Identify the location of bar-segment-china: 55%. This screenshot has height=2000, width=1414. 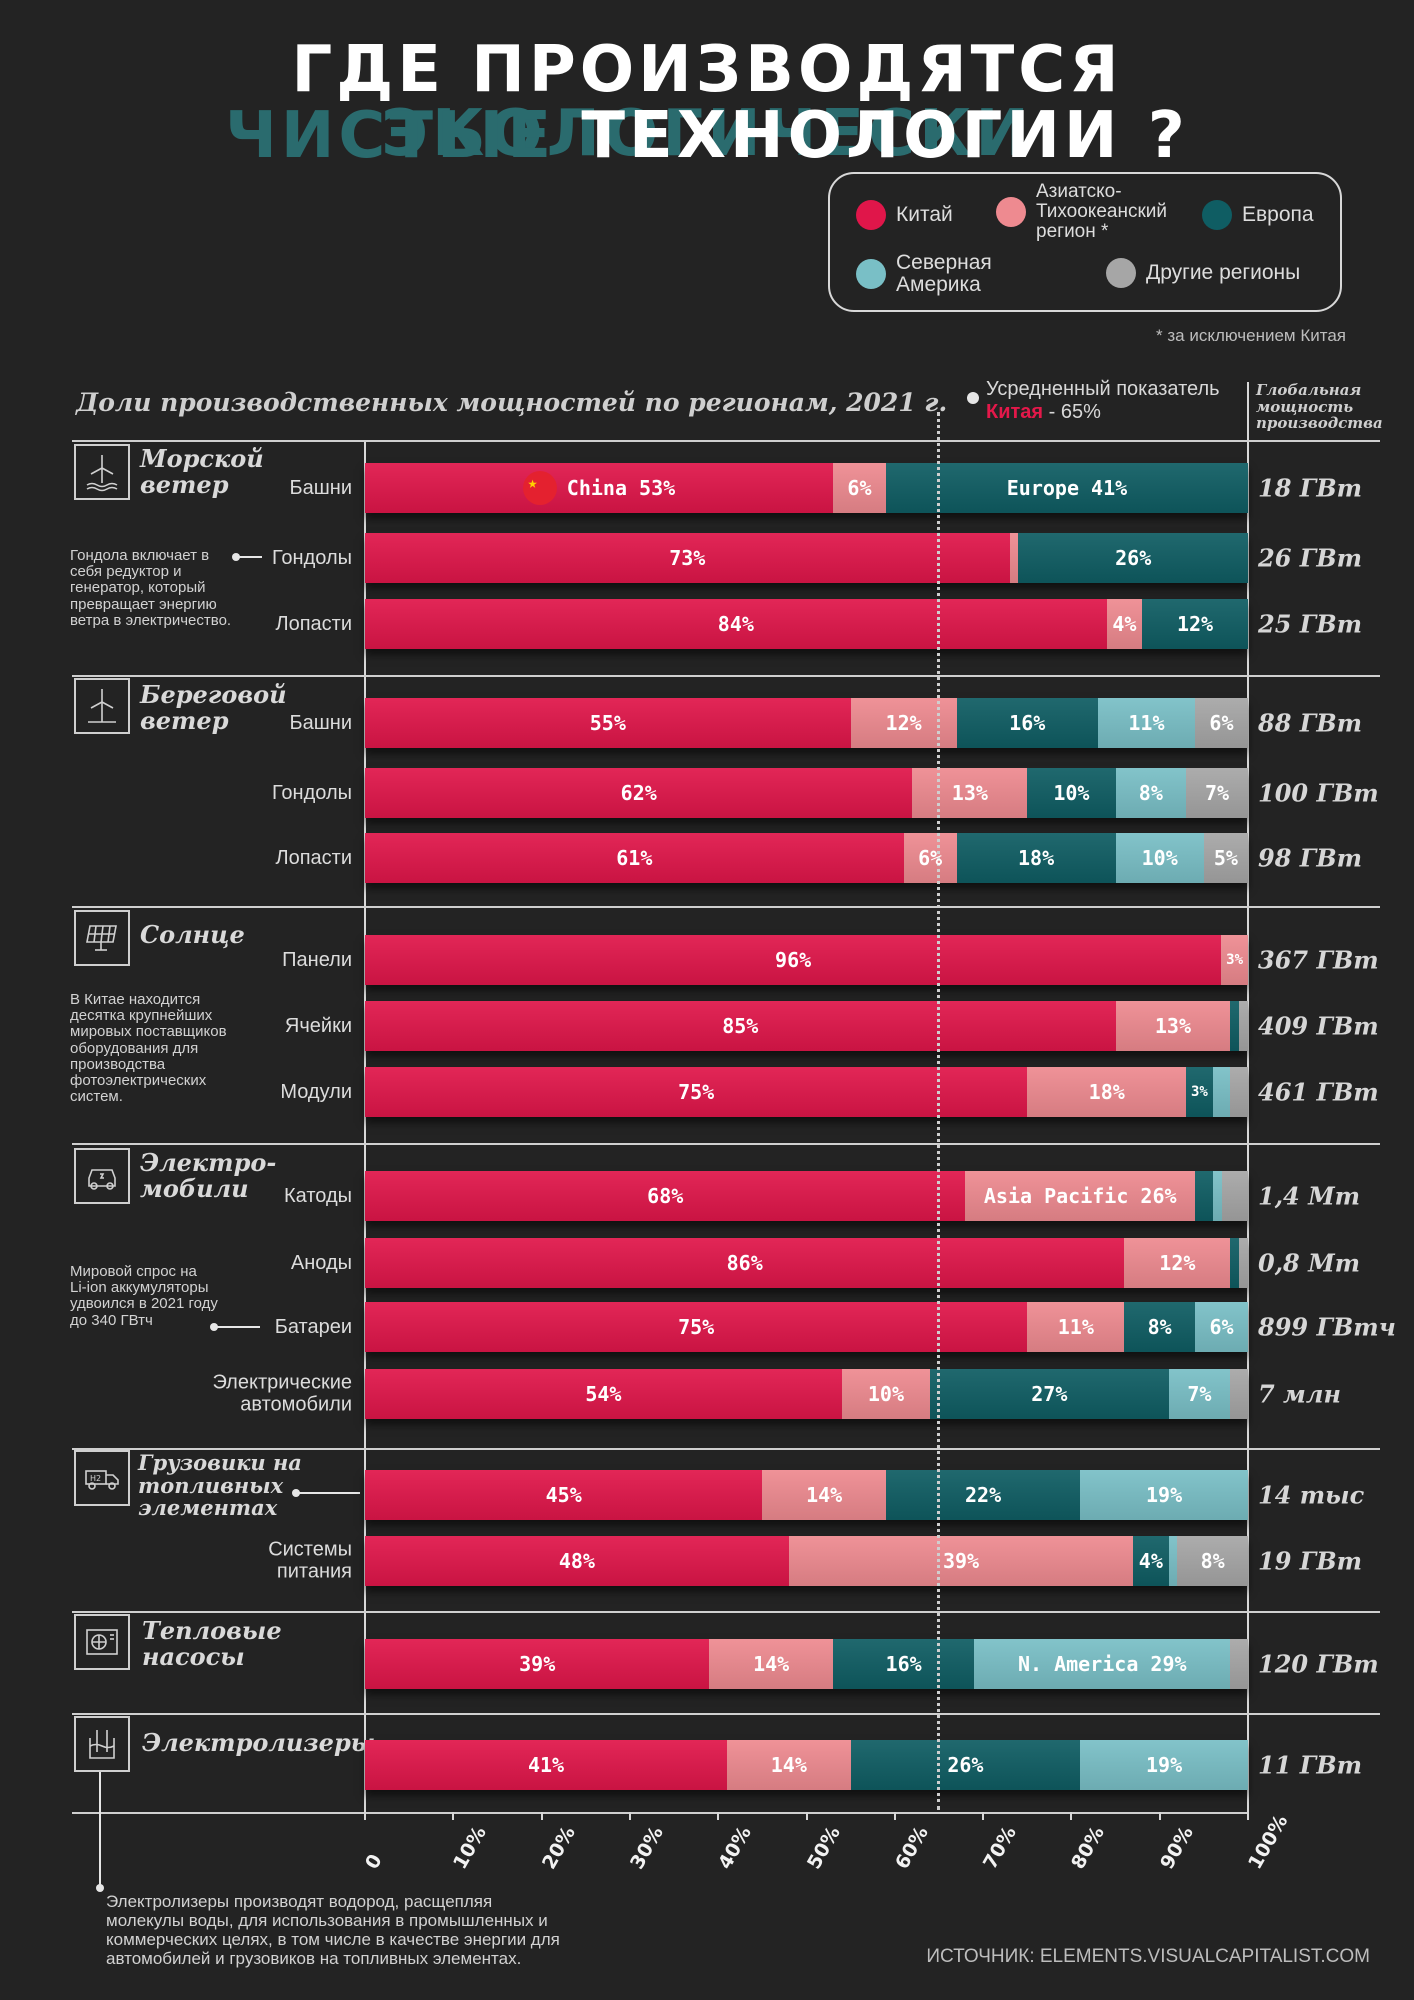
(608, 723).